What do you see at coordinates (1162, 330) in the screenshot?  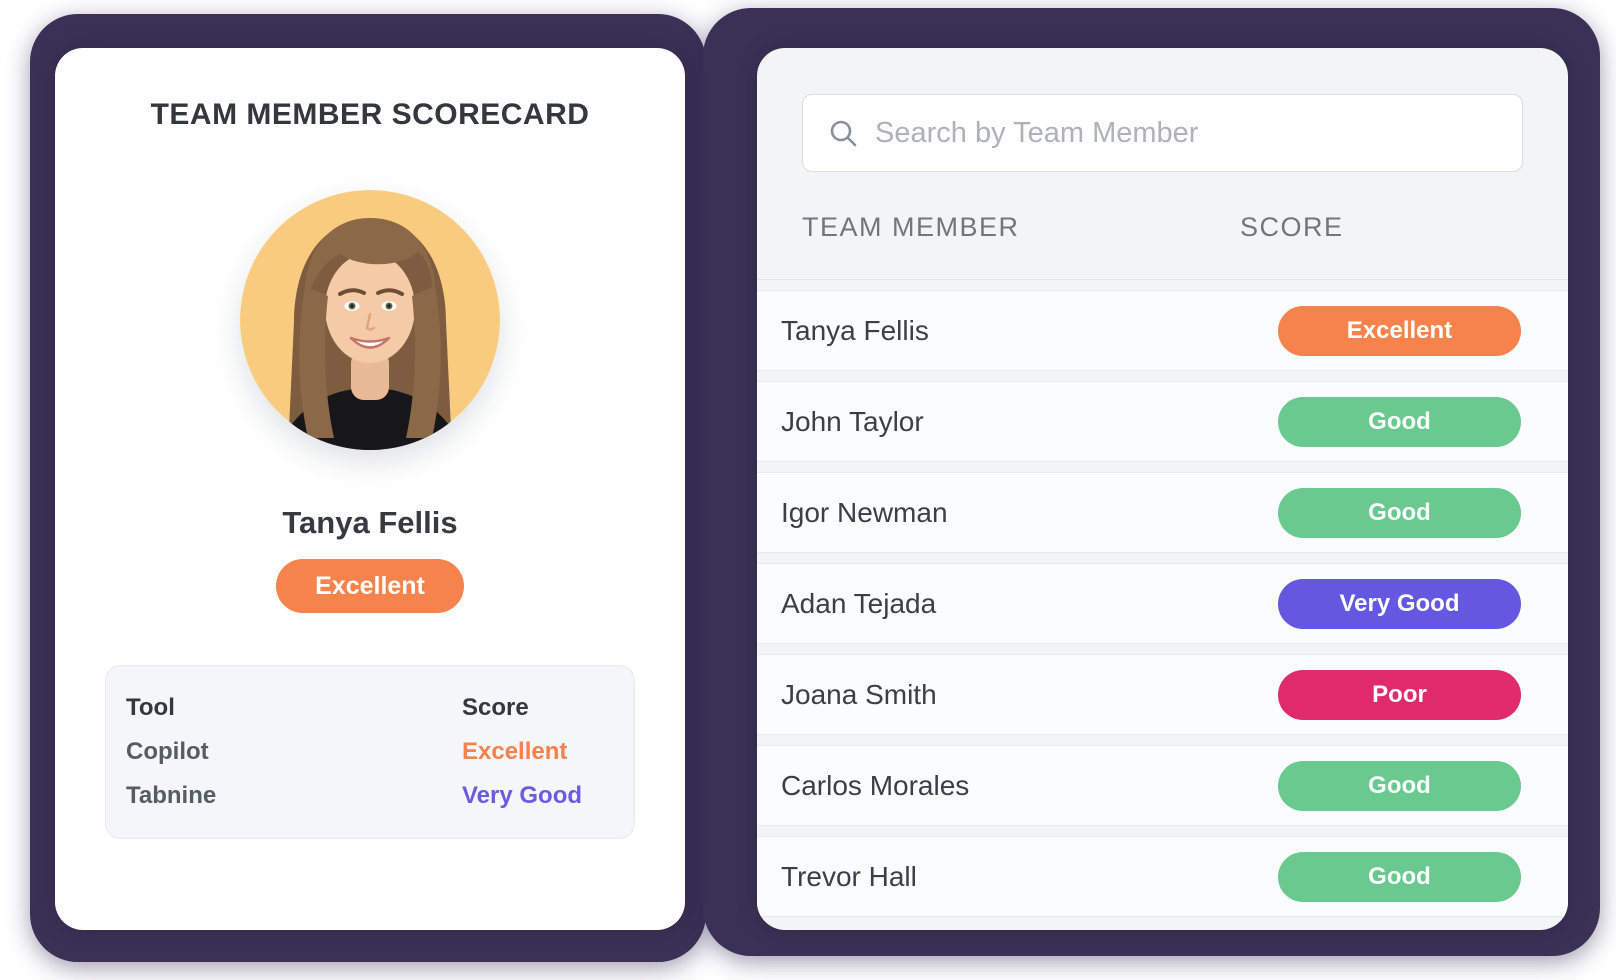 I see `table-row: Tanya Fellis Excellent` at bounding box center [1162, 330].